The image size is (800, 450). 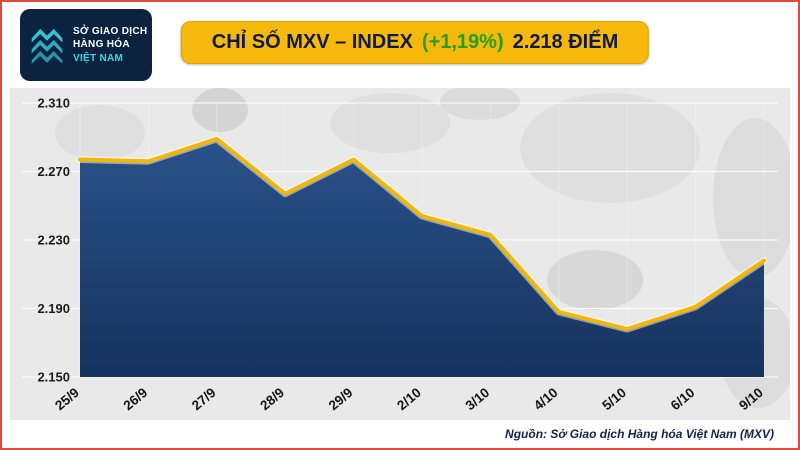 I want to click on logo-line-3: VIỆT NAM, so click(x=98, y=58).